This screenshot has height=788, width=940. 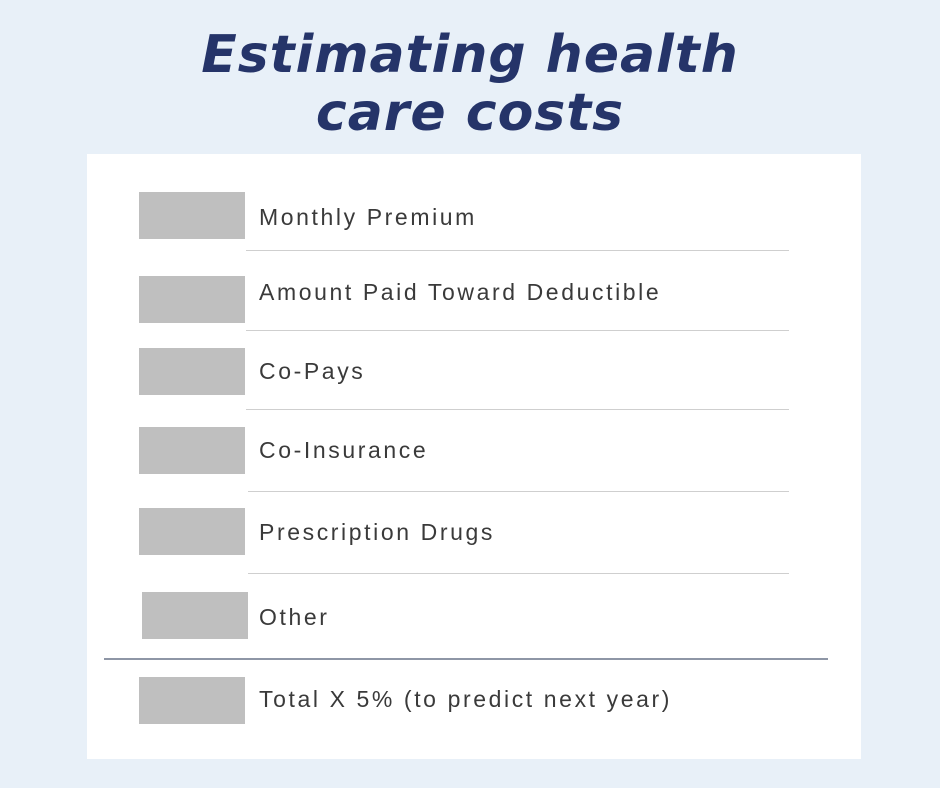 What do you see at coordinates (470, 113) in the screenshot?
I see `title-line-2: care costs` at bounding box center [470, 113].